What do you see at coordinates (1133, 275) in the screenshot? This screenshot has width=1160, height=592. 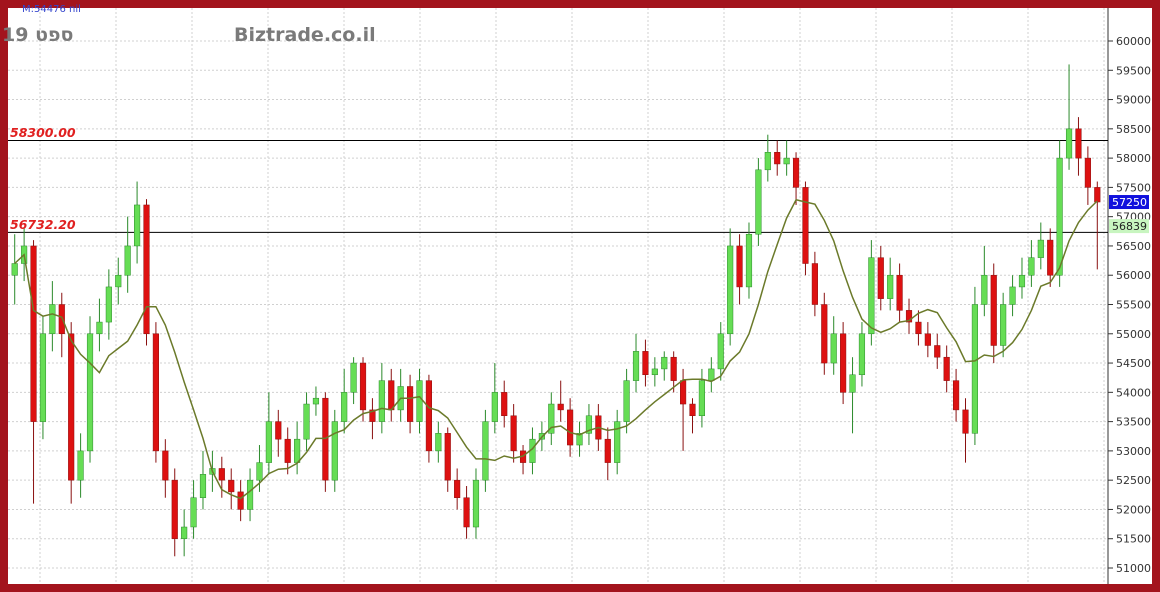 I see `y-tick-label: 56000` at bounding box center [1133, 275].